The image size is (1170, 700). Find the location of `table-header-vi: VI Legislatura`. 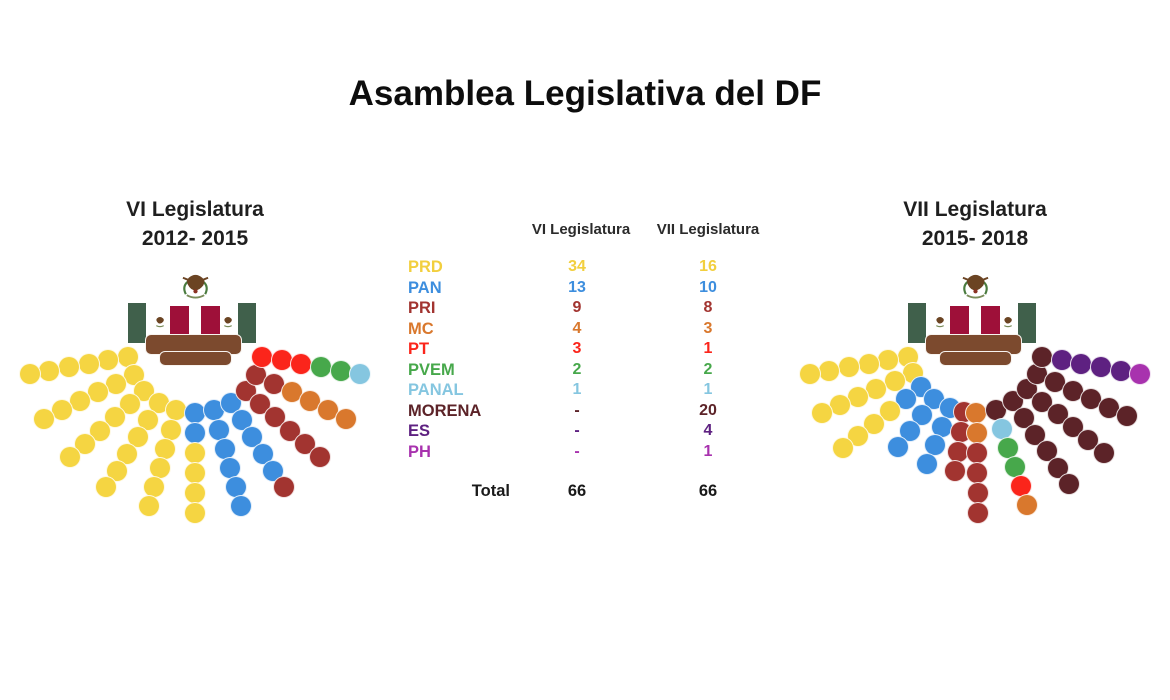

table-header-vi: VI Legislatura is located at coordinates (581, 229).